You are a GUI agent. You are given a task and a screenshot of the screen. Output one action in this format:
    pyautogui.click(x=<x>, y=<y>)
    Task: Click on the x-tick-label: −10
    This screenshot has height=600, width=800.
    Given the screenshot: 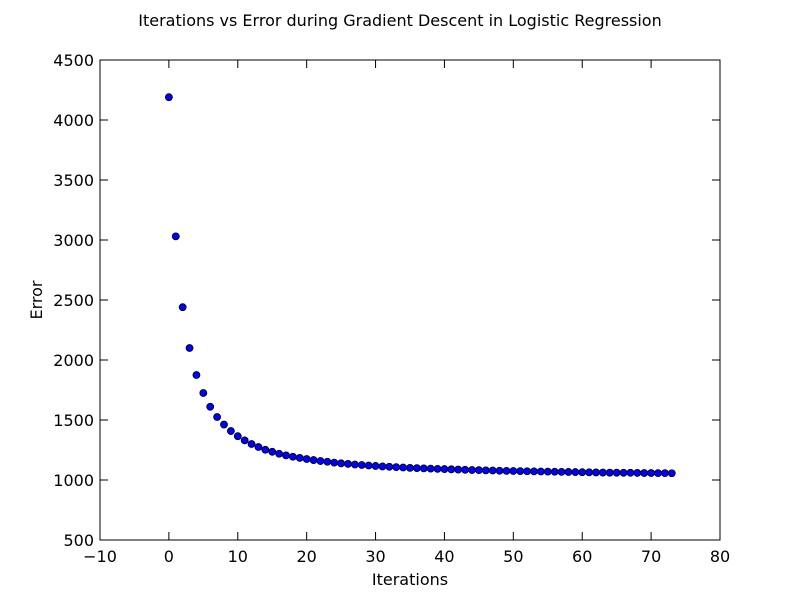 What is the action you would take?
    pyautogui.click(x=100, y=556)
    